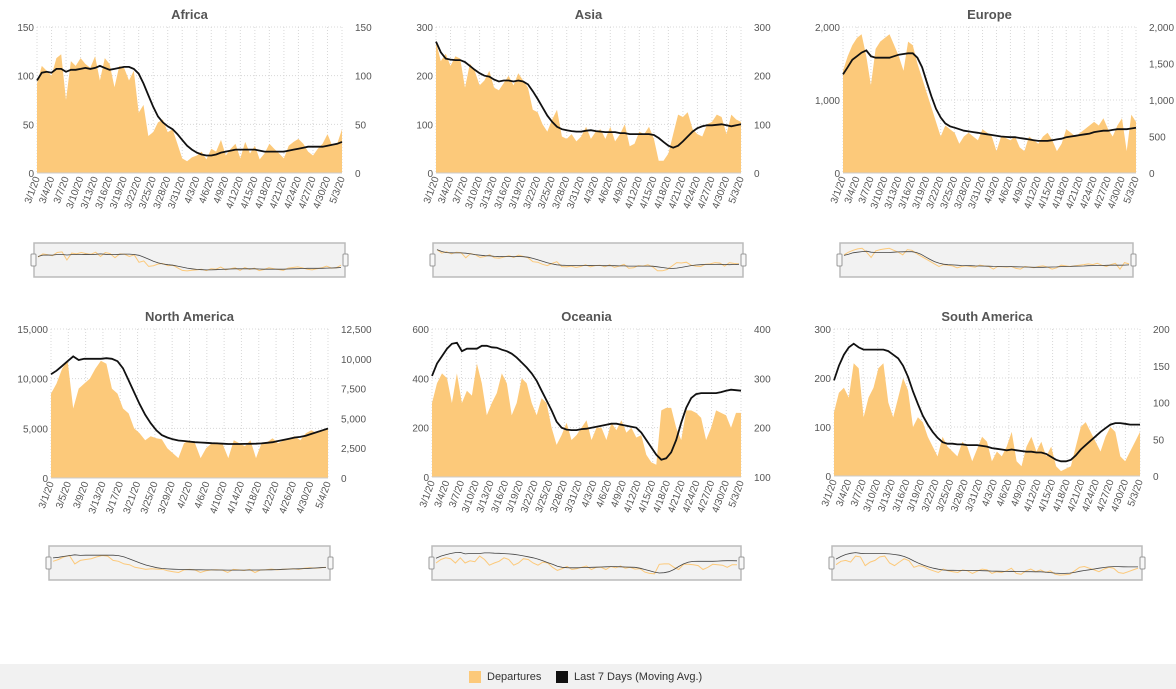  I want to click on departures-swatch, so click(475, 677).